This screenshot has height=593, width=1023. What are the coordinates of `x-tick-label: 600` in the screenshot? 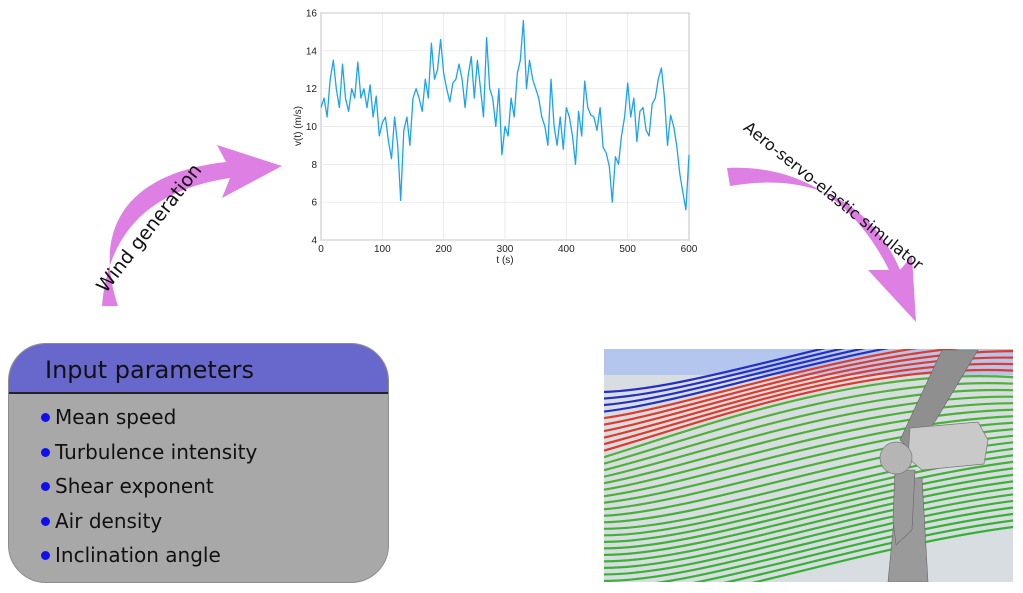 It's located at (689, 249).